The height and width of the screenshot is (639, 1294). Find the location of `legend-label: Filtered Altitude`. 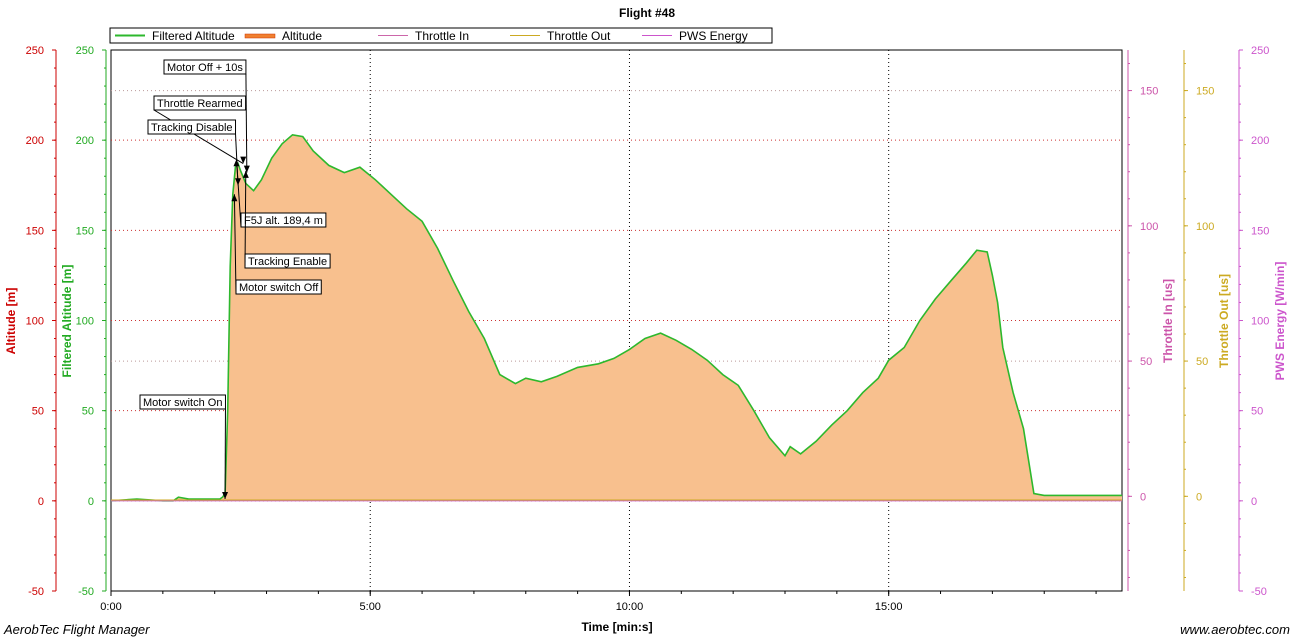

legend-label: Filtered Altitude is located at coordinates (193, 36).